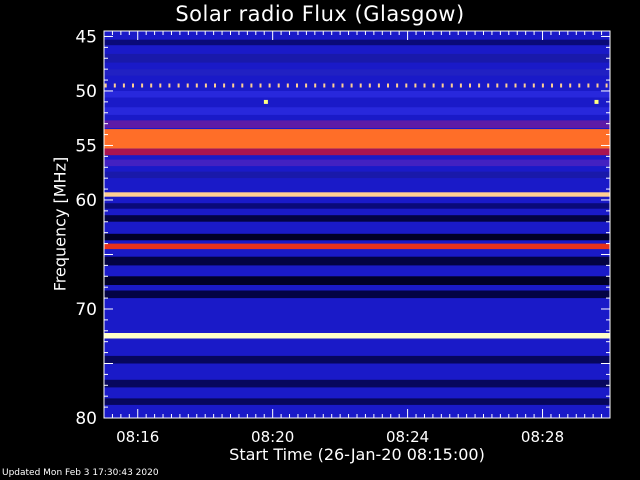 The image size is (640, 480). What do you see at coordinates (356, 85) in the screenshot?
I see `pulse-group` at bounding box center [356, 85].